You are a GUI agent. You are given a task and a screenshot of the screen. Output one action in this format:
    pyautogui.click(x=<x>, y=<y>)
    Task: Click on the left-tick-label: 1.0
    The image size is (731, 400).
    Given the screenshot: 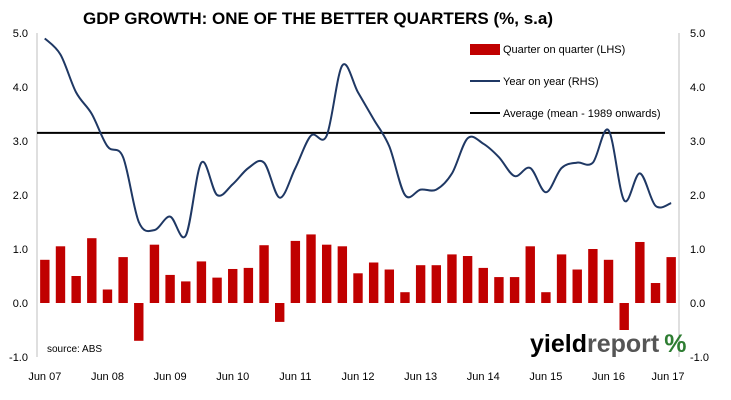 What is the action you would take?
    pyautogui.click(x=20, y=250)
    